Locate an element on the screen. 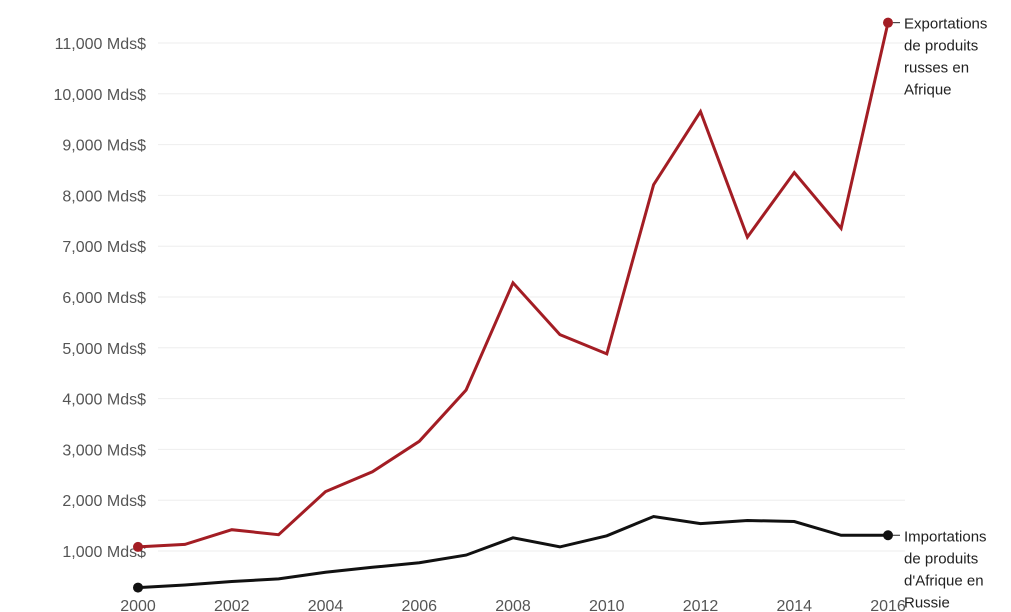  y-tick-label: 3,000 Mds$ is located at coordinates (104, 450).